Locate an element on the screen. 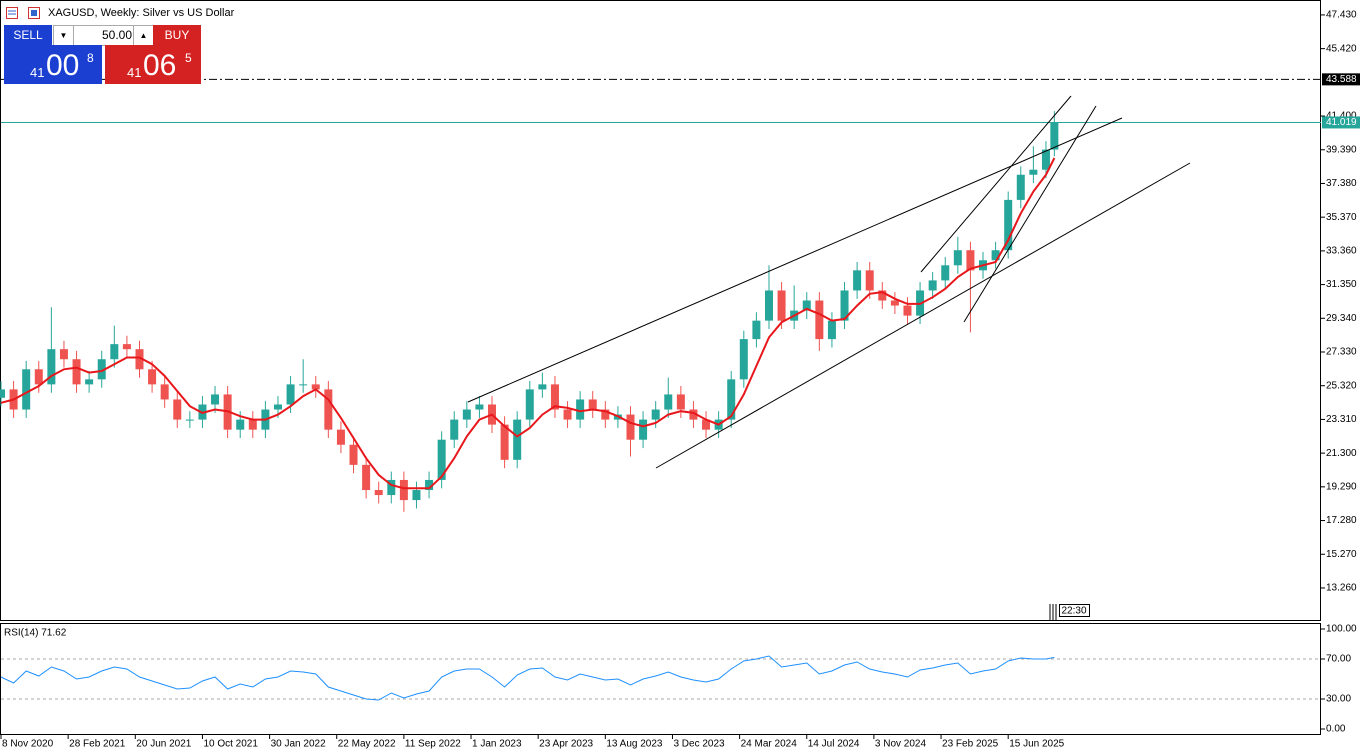  rsi-y-tick-label: 100.00 is located at coordinates (1341, 629).